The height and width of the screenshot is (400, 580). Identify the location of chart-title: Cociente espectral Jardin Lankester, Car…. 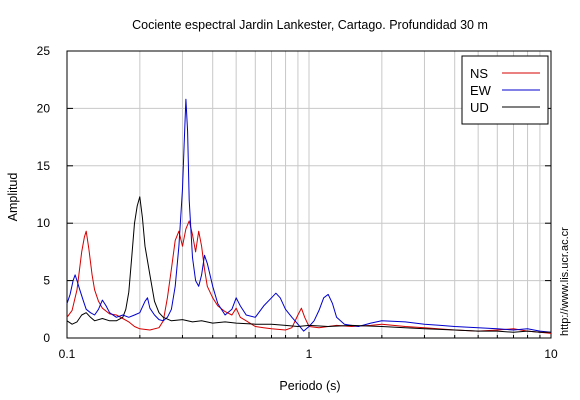
(310, 25).